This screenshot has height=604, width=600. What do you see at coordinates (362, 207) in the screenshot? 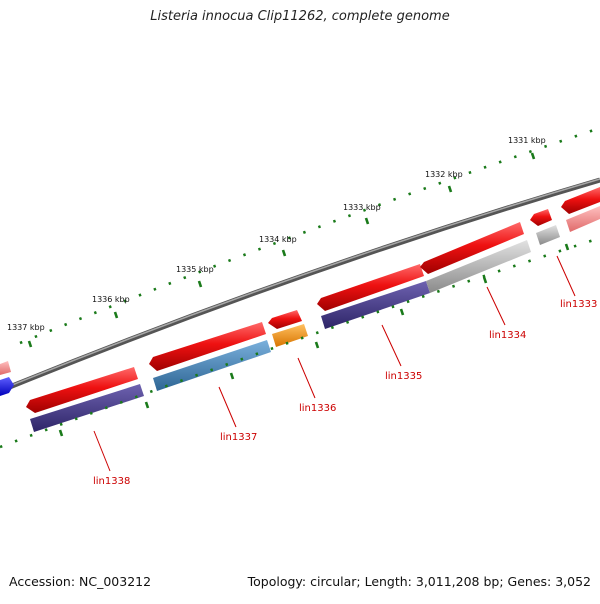
I see `kbp-label-1333: 1333 kbp` at bounding box center [362, 207].